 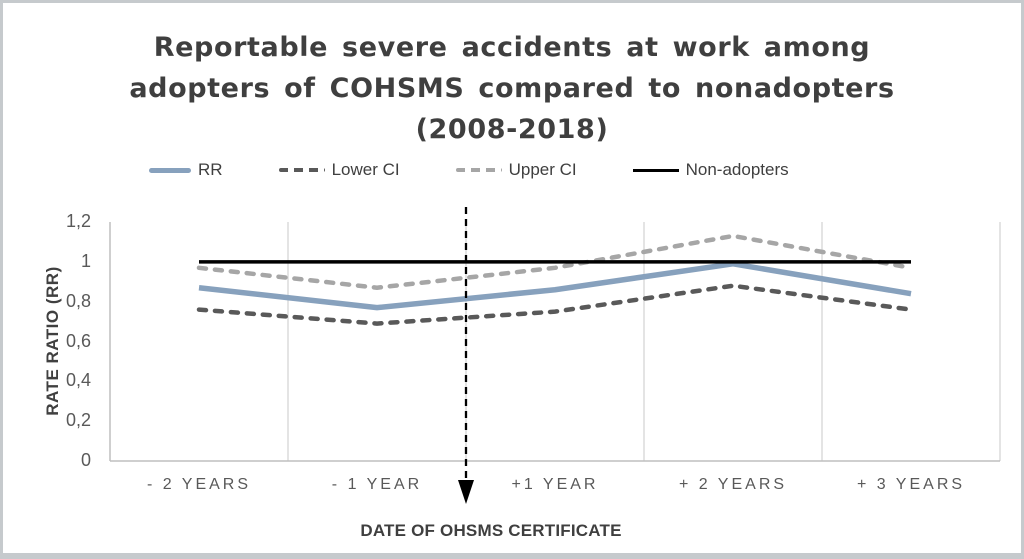 What do you see at coordinates (911, 484) in the screenshot?
I see `x-category-label: + 3 YEARS` at bounding box center [911, 484].